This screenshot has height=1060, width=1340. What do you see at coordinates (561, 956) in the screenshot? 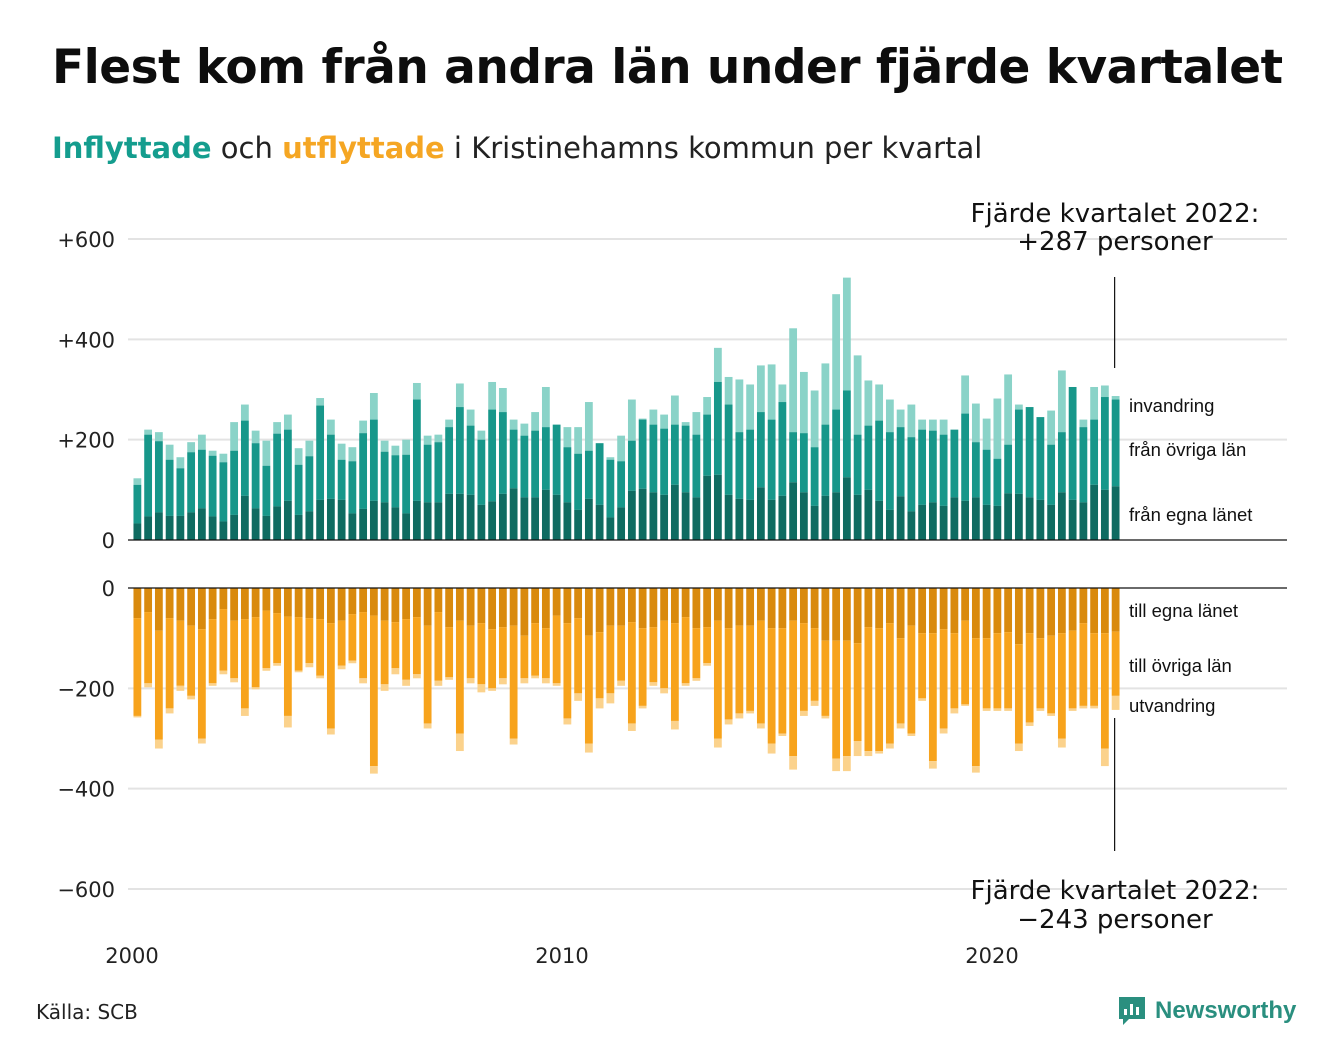
I see `x-tick-label: 2010` at bounding box center [561, 956].